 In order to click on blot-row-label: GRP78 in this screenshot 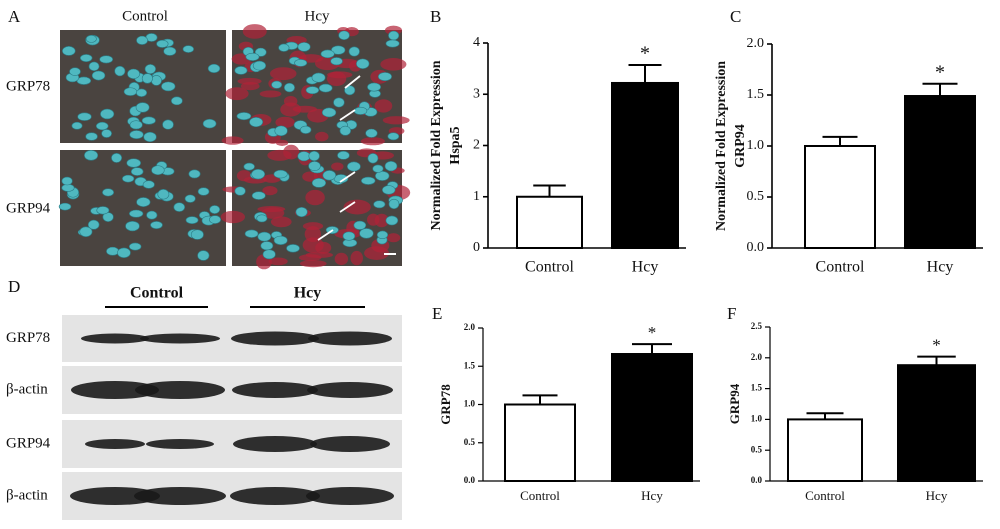, I will do `click(28, 338)`.